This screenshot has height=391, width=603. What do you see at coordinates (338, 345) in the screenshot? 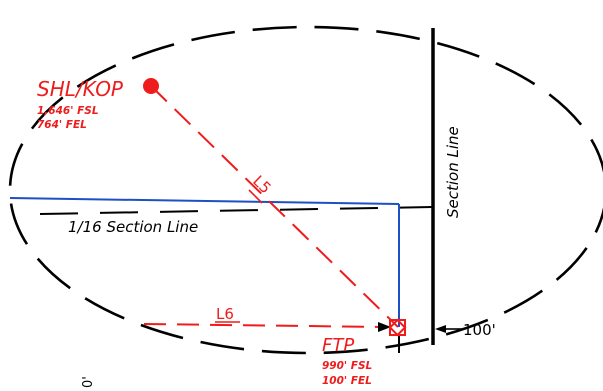
I see `ftp-label: FTP` at bounding box center [338, 345].